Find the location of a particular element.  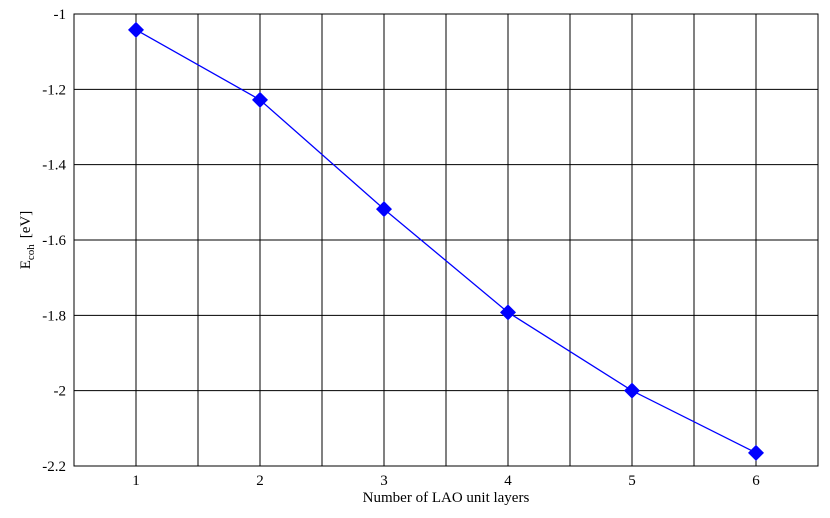

y-tick-label: -1.8 is located at coordinates (54, 316).